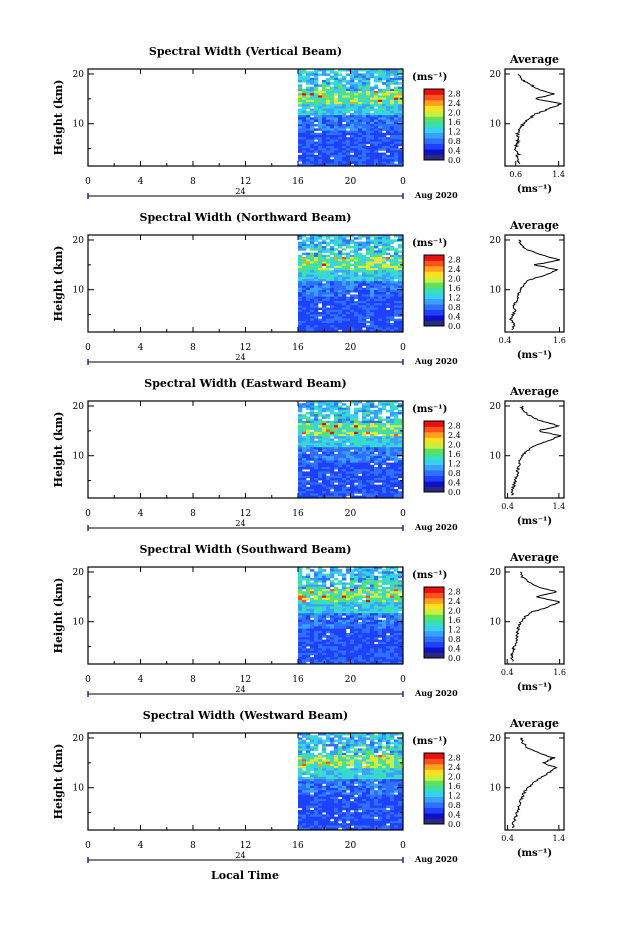  Describe the element at coordinates (434, 290) in the screenshot. I see `colorbar-frame` at that location.